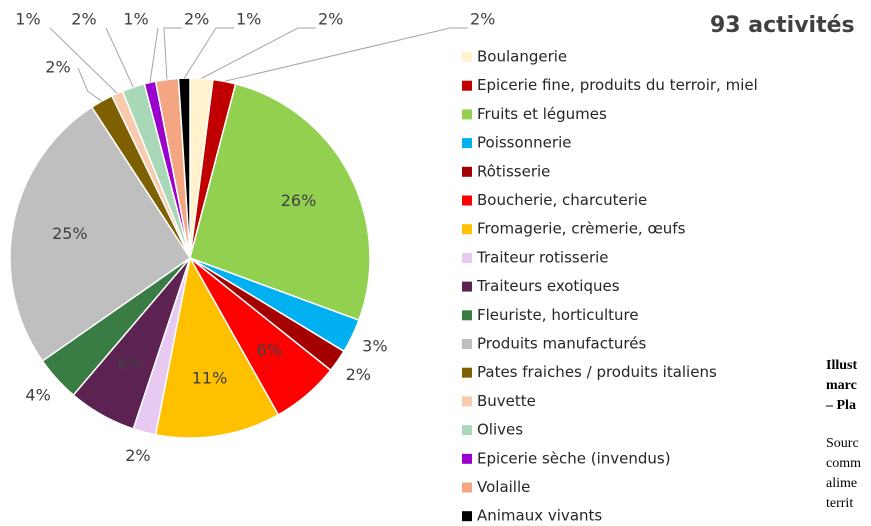 This screenshot has width=871, height=526. Describe the element at coordinates (842, 443) in the screenshot. I see `caption-text: Sourc` at that location.